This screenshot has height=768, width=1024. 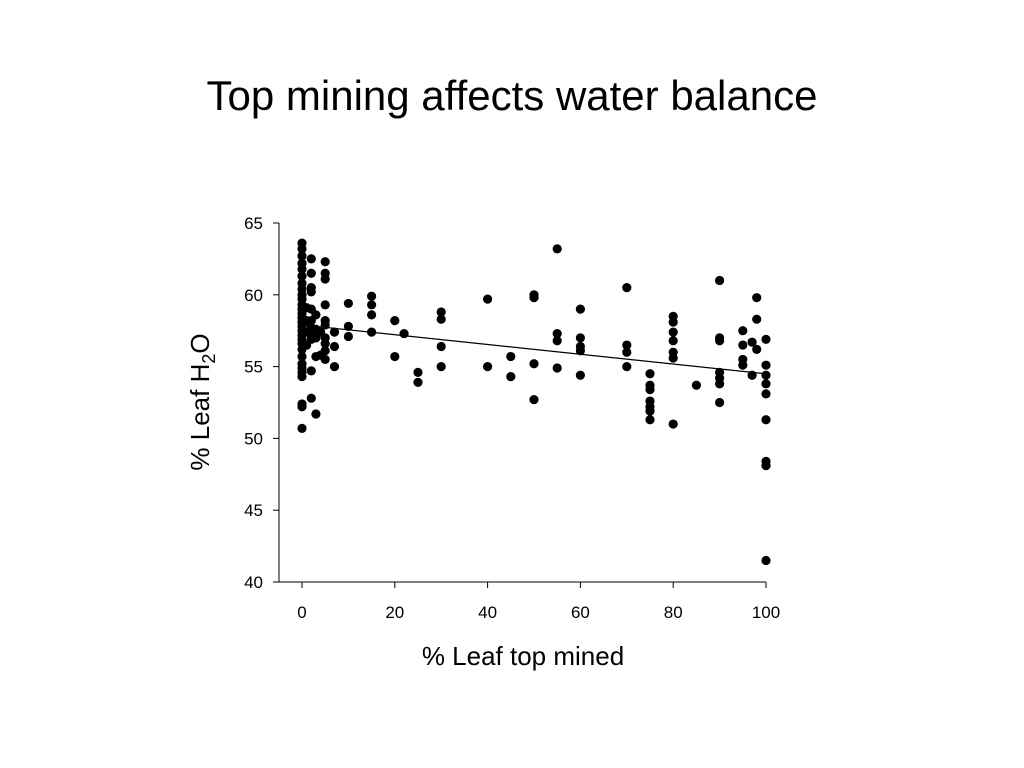 I want to click on y-tick-label: 50, so click(x=253, y=438).